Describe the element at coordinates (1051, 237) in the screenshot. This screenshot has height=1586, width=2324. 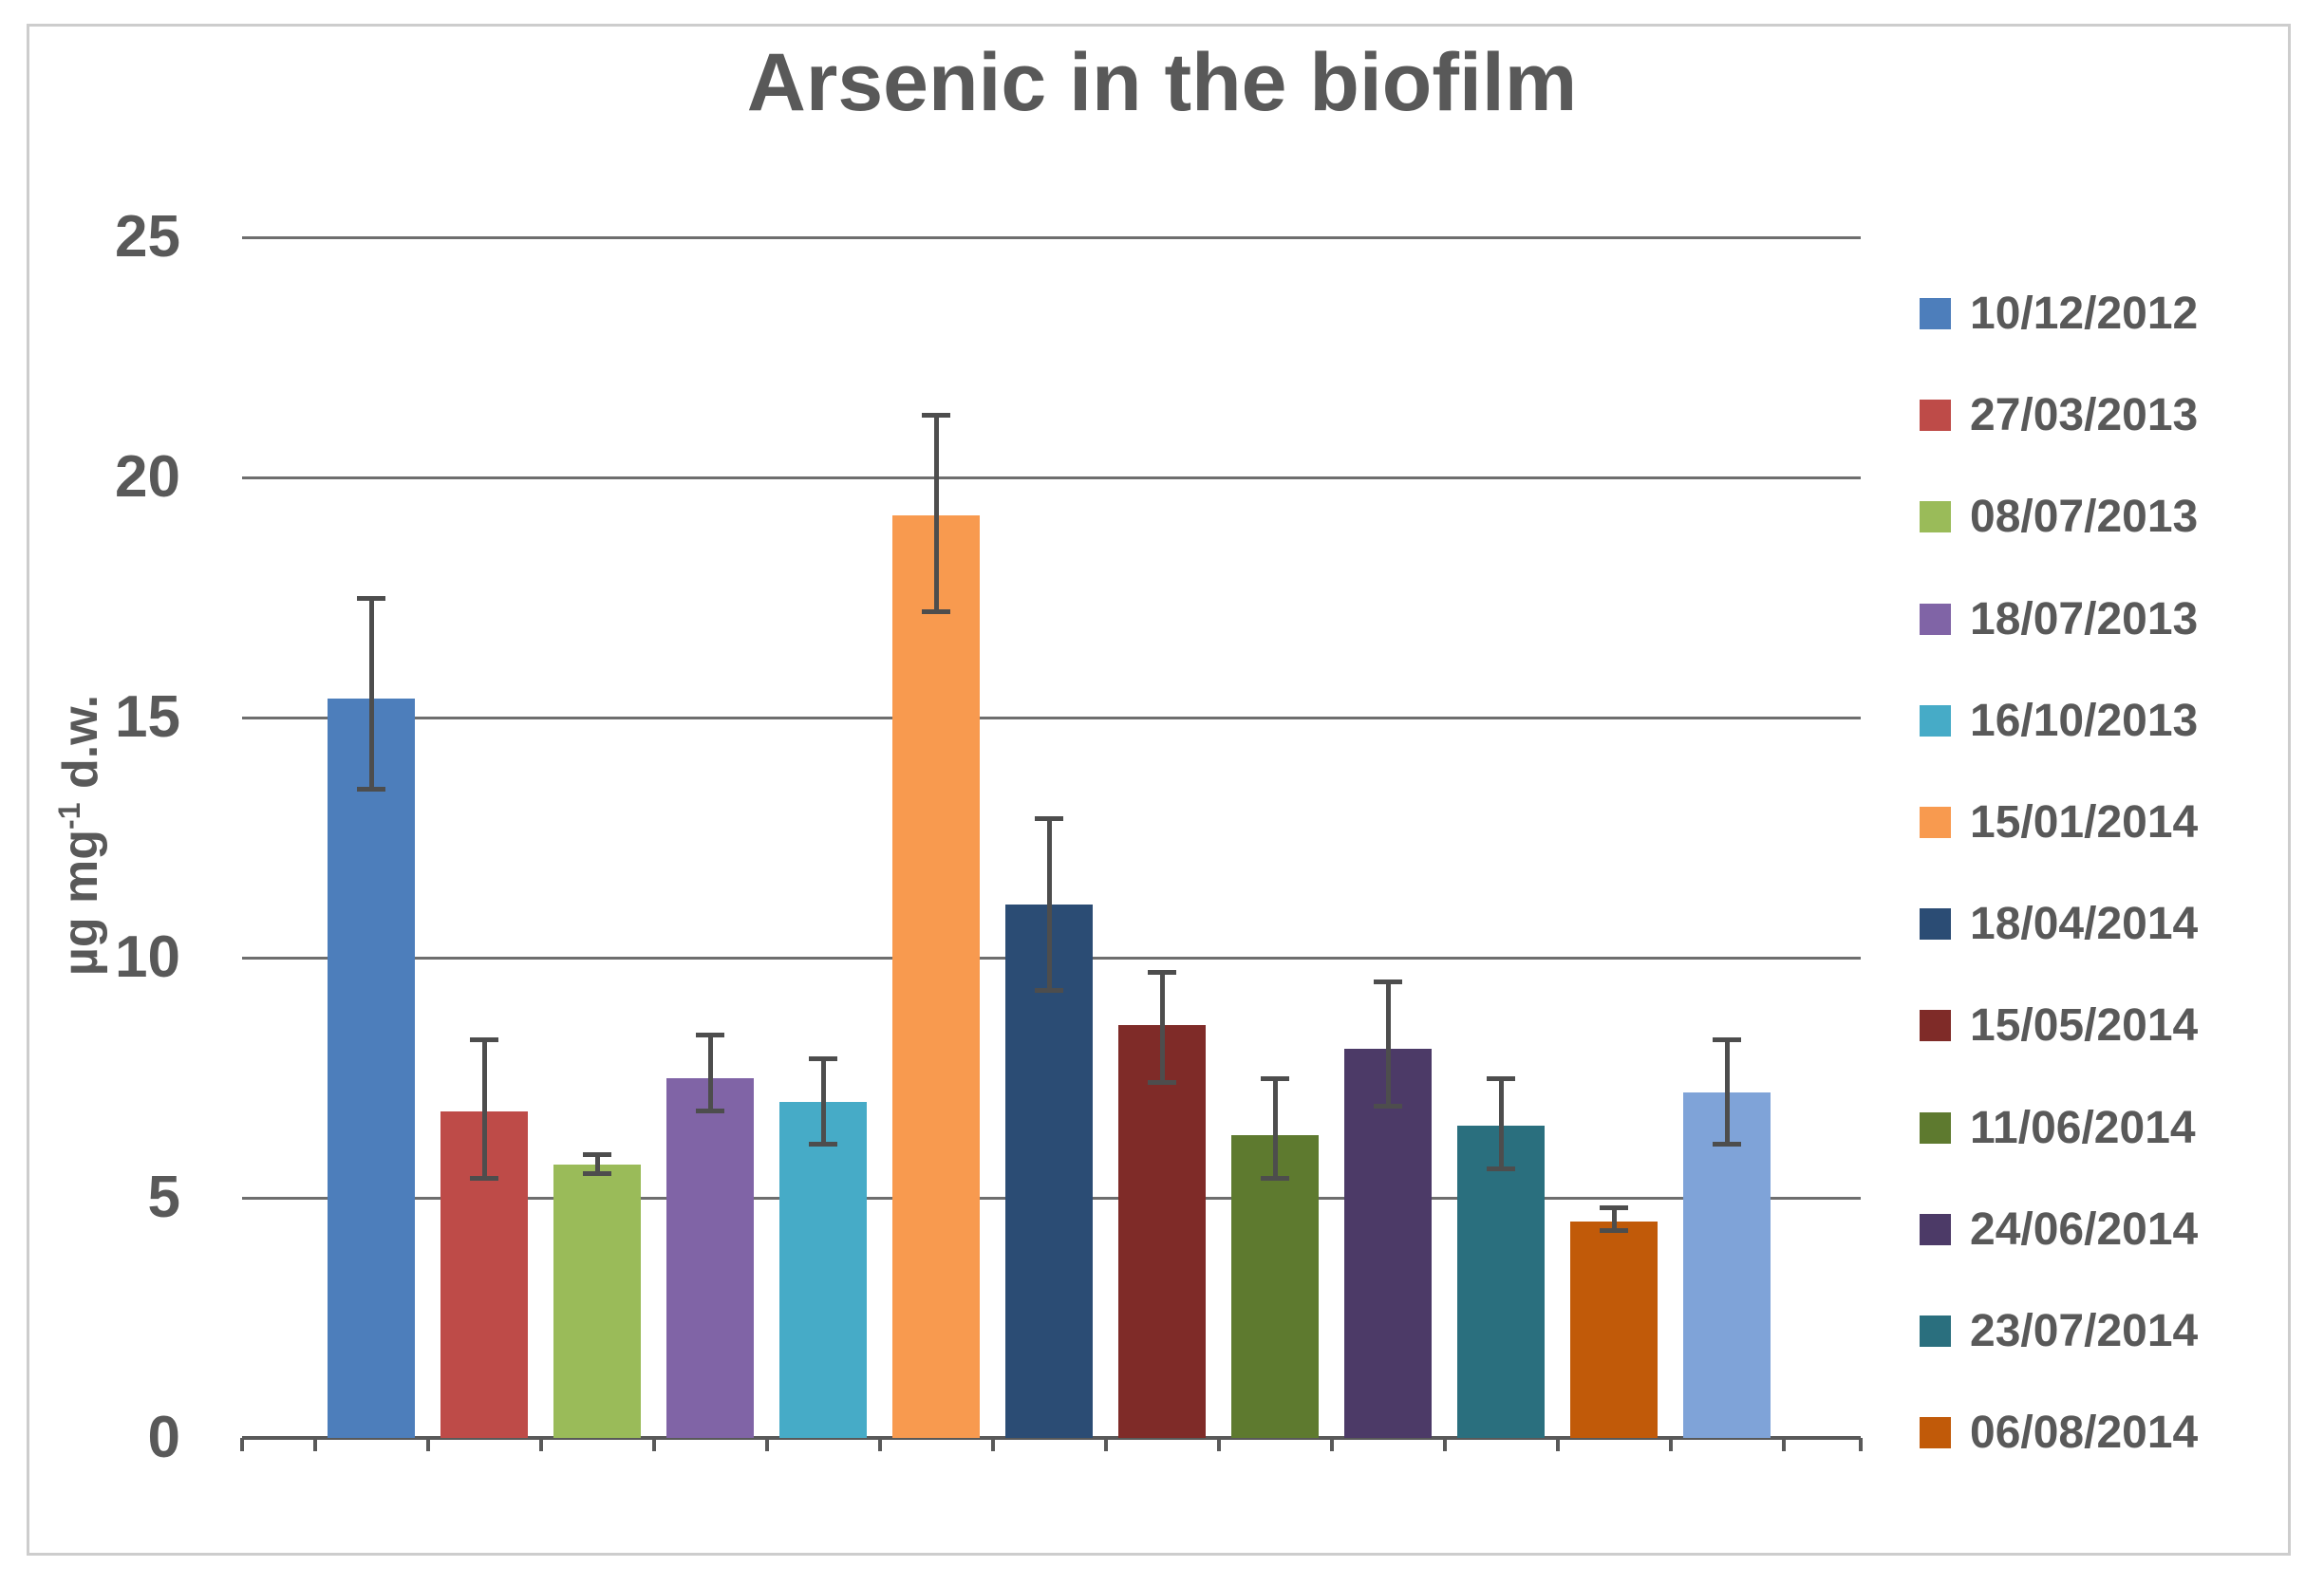
I see `gridline-y25` at that location.